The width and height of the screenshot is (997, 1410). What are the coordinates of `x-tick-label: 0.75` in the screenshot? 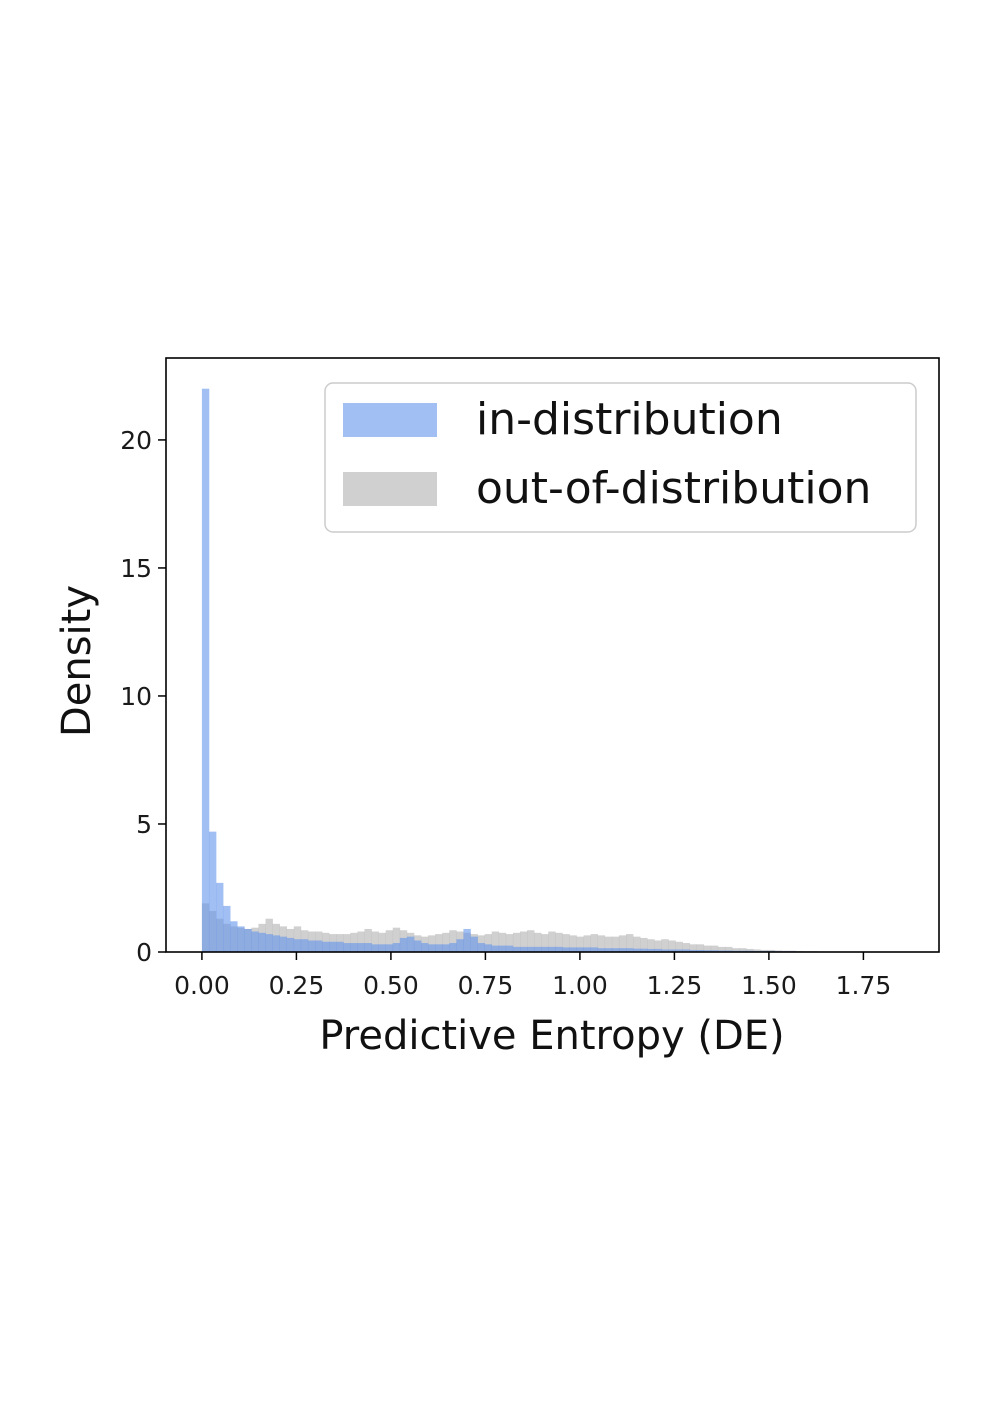 It's located at (486, 985).